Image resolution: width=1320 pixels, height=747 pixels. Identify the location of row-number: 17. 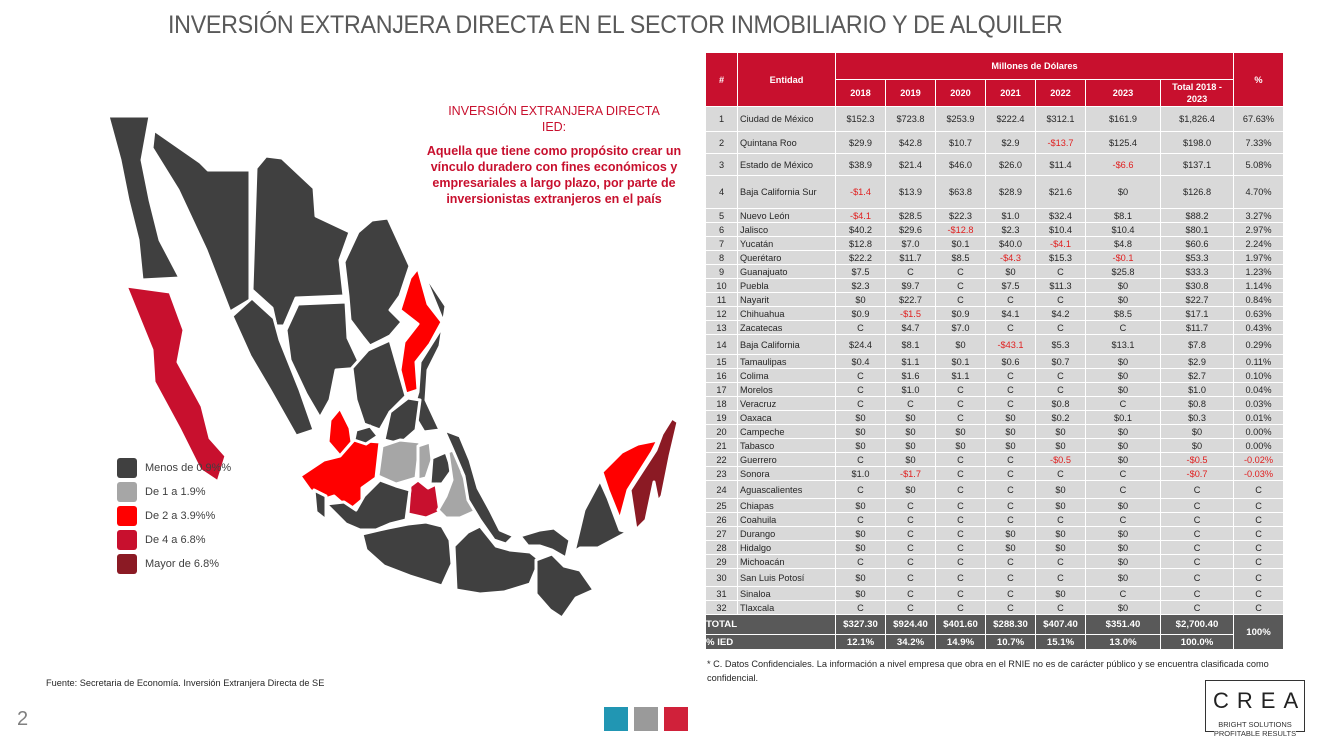
(721, 389).